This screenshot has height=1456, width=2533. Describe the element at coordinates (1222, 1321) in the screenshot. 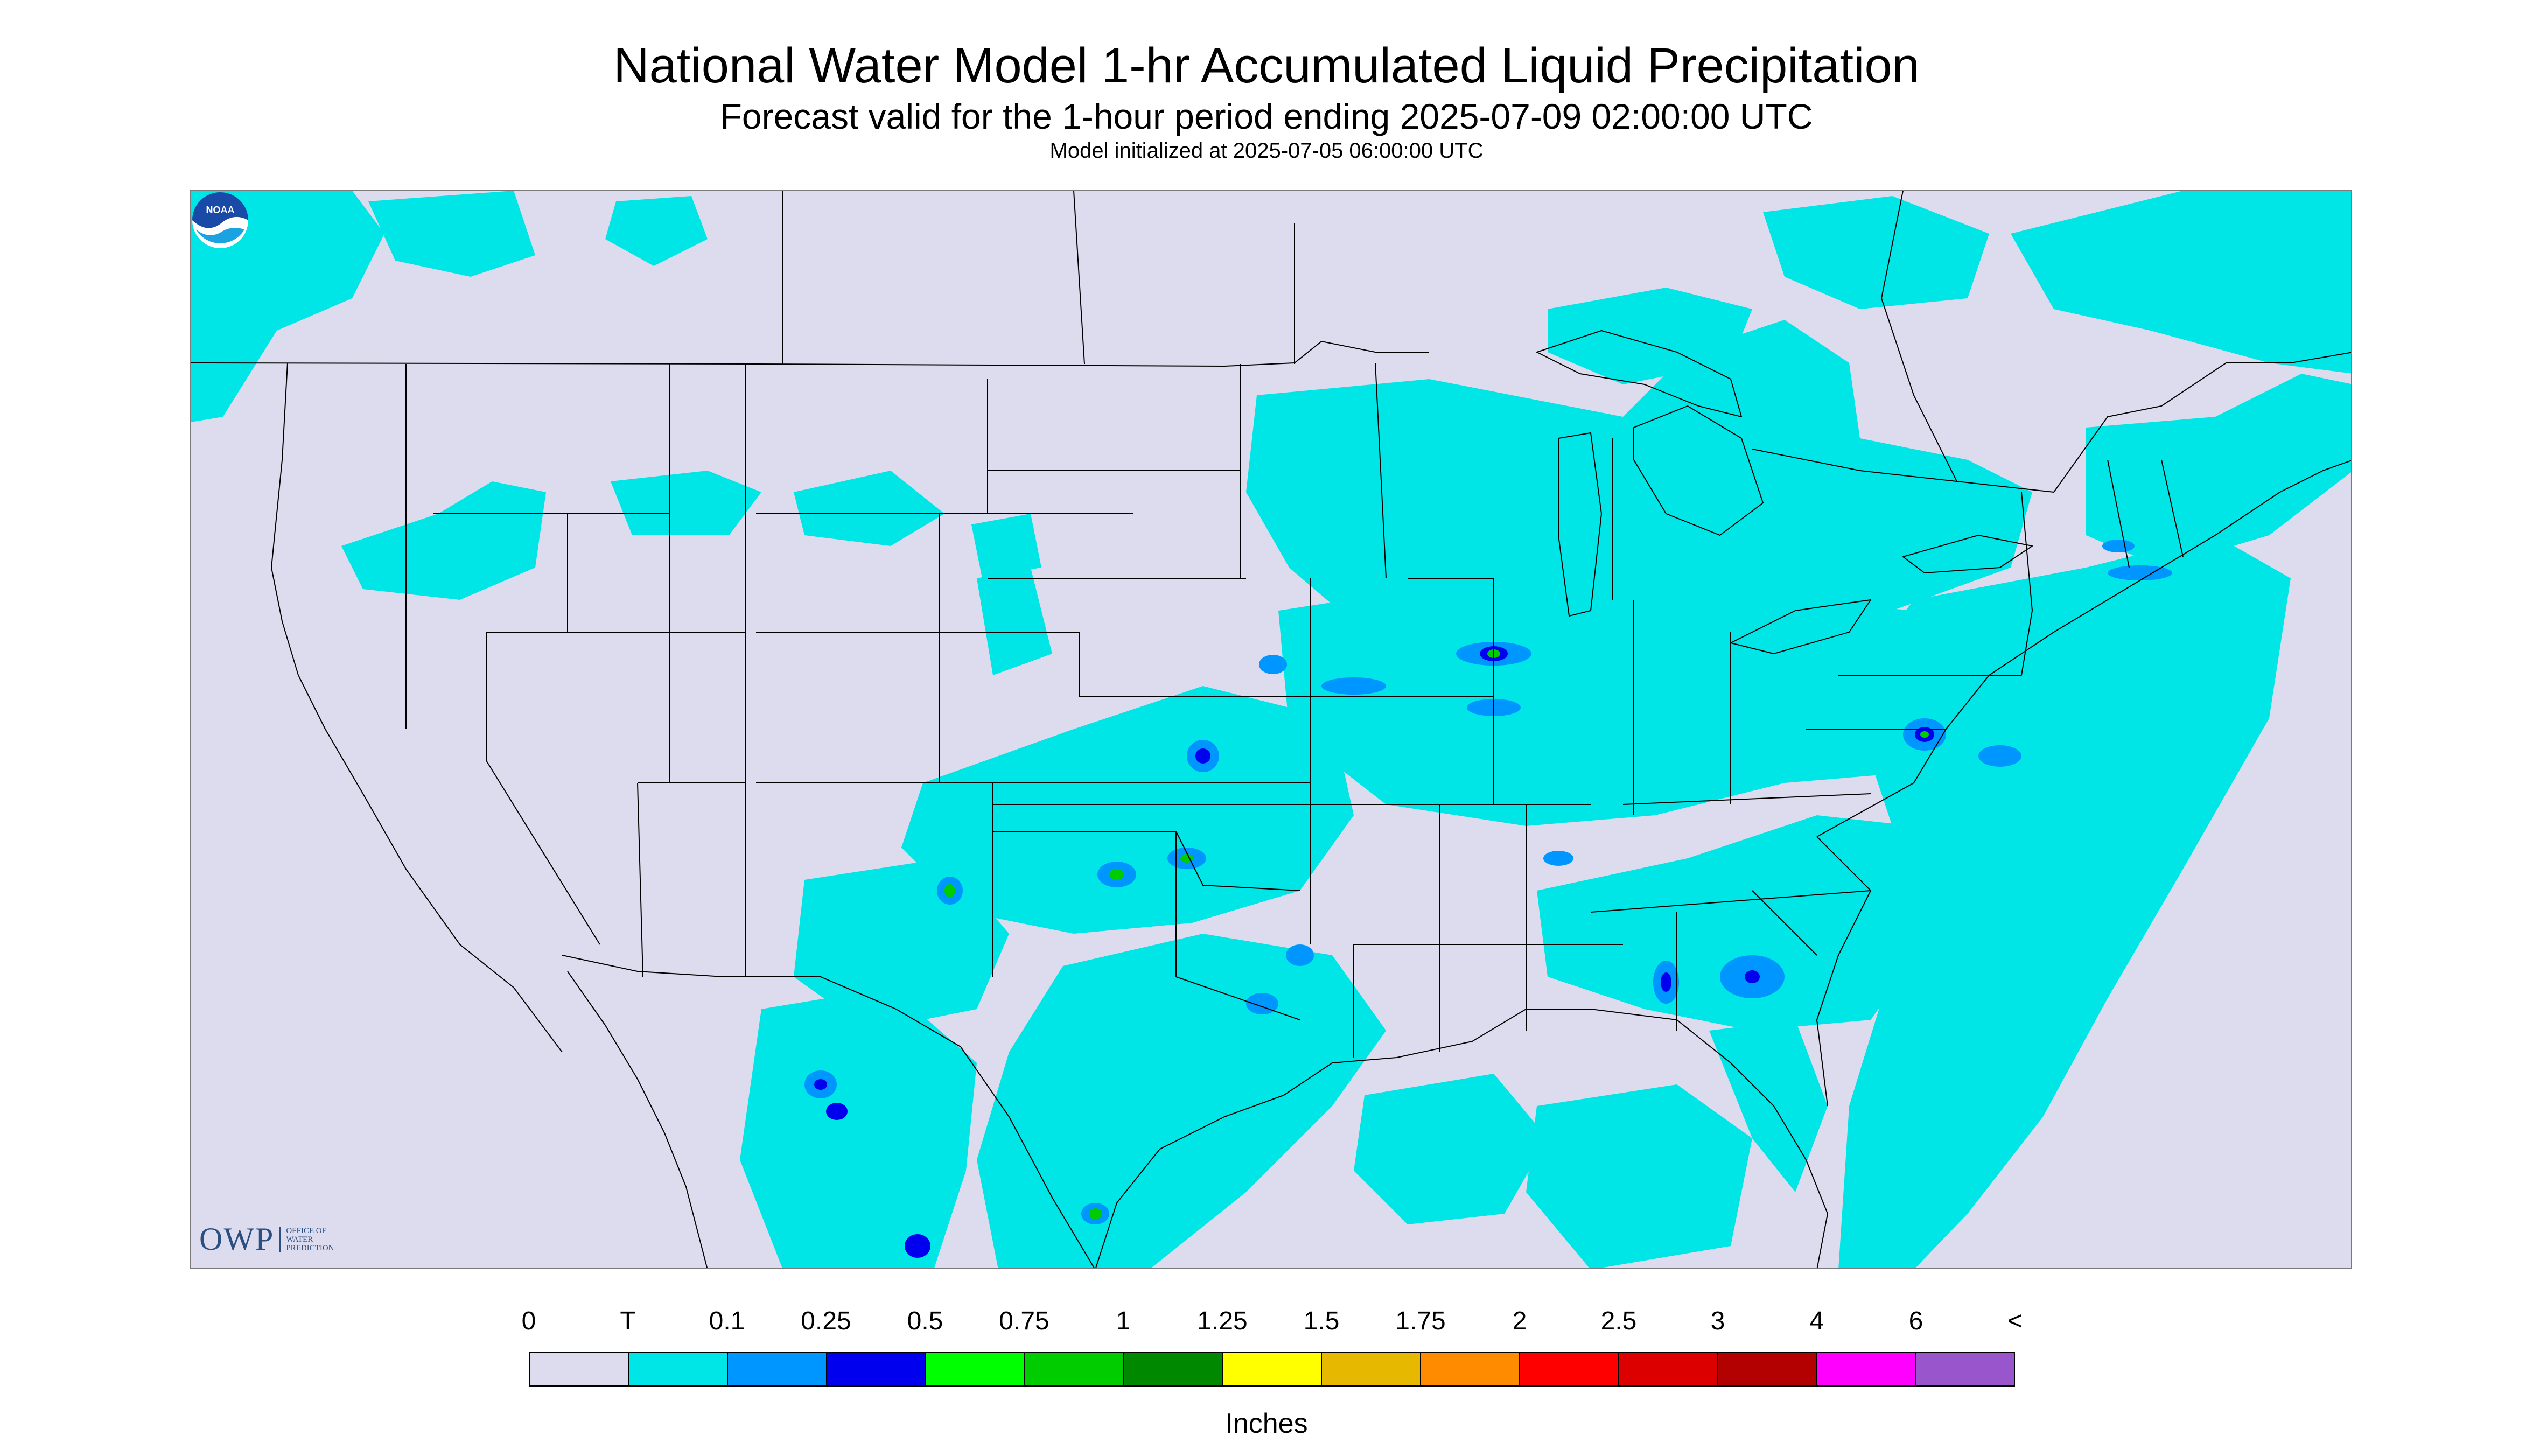

I see `legend-tick-label: 1.25` at that location.